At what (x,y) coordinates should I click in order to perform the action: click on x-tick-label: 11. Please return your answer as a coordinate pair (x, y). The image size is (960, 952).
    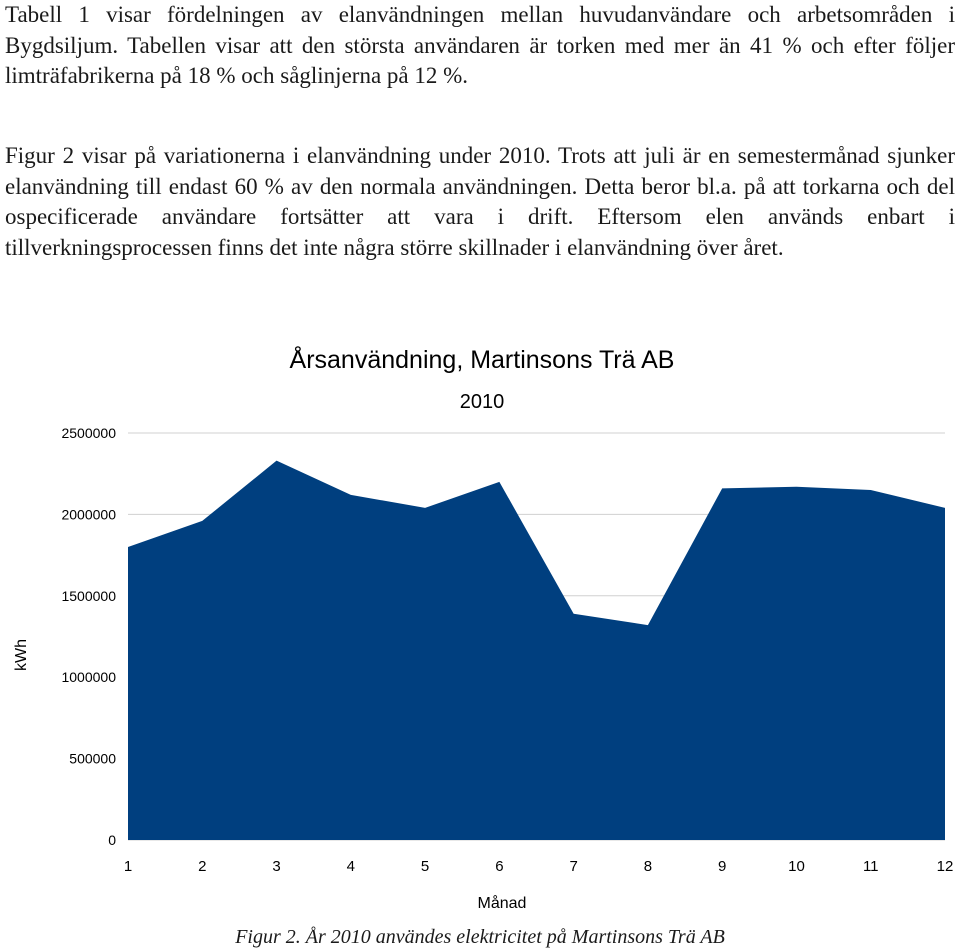
    Looking at the image, I should click on (871, 866).